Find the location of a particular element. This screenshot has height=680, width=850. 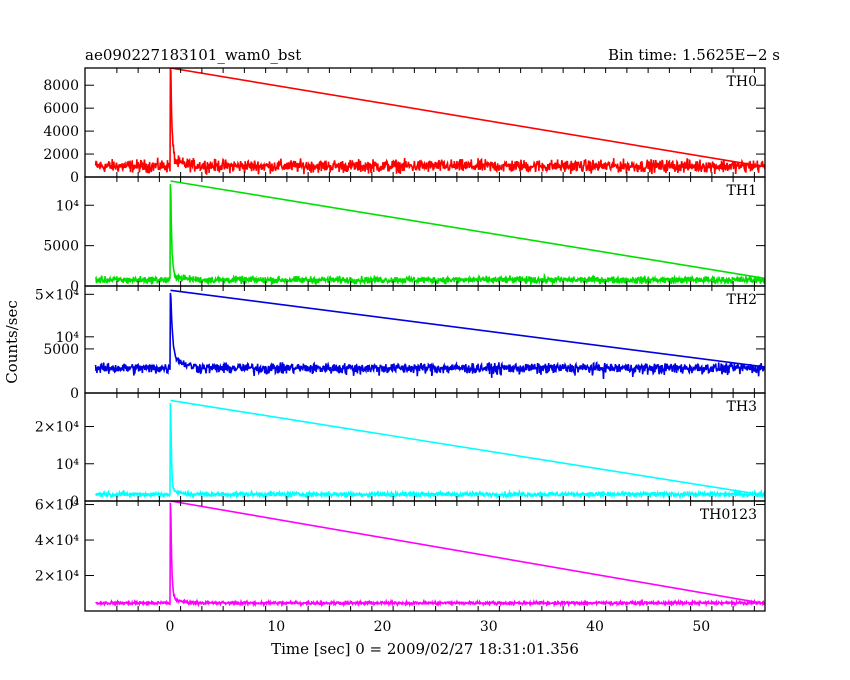

x-tick-label: 20 is located at coordinates (383, 627).